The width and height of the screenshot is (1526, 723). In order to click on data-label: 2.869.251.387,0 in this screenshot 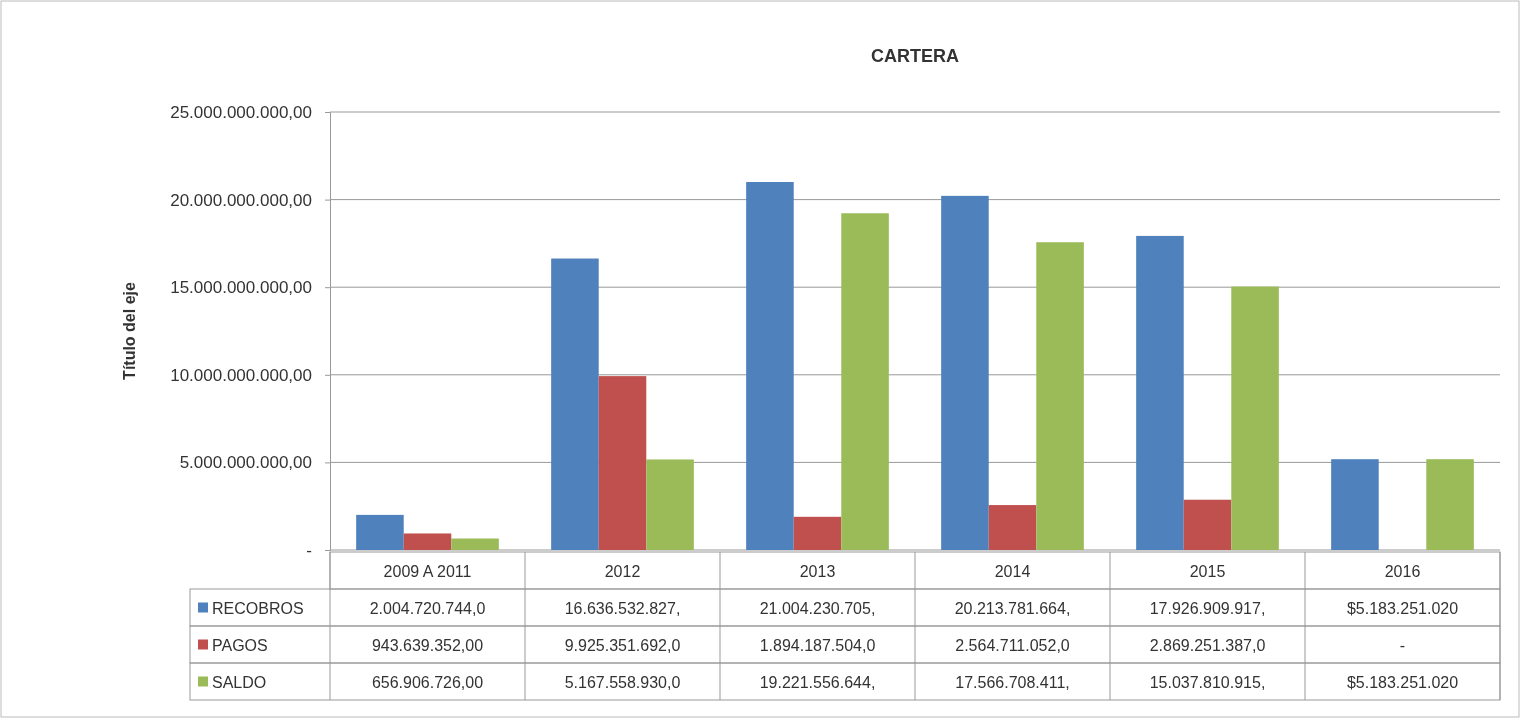, I will do `click(1207, 645)`.